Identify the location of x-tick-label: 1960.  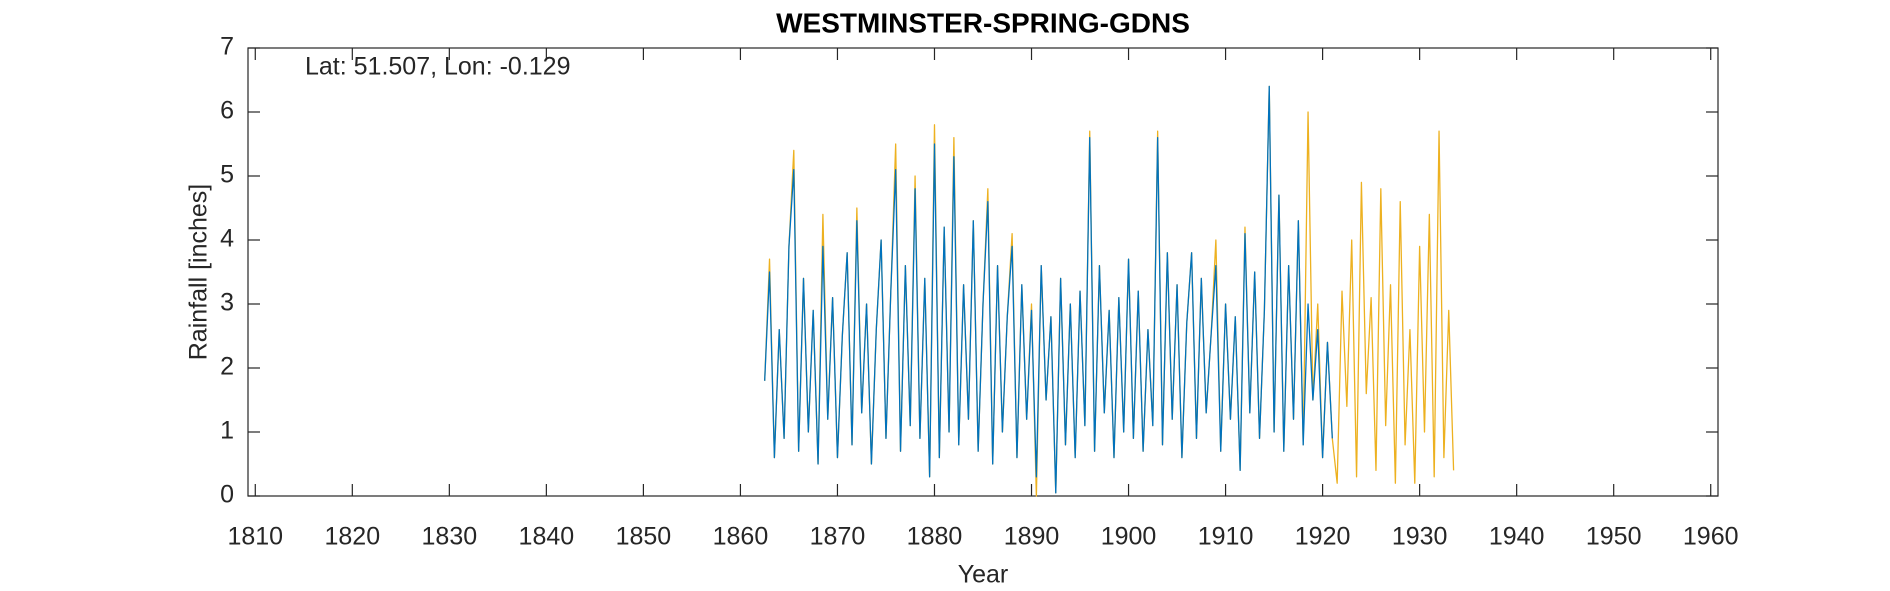
(1711, 537).